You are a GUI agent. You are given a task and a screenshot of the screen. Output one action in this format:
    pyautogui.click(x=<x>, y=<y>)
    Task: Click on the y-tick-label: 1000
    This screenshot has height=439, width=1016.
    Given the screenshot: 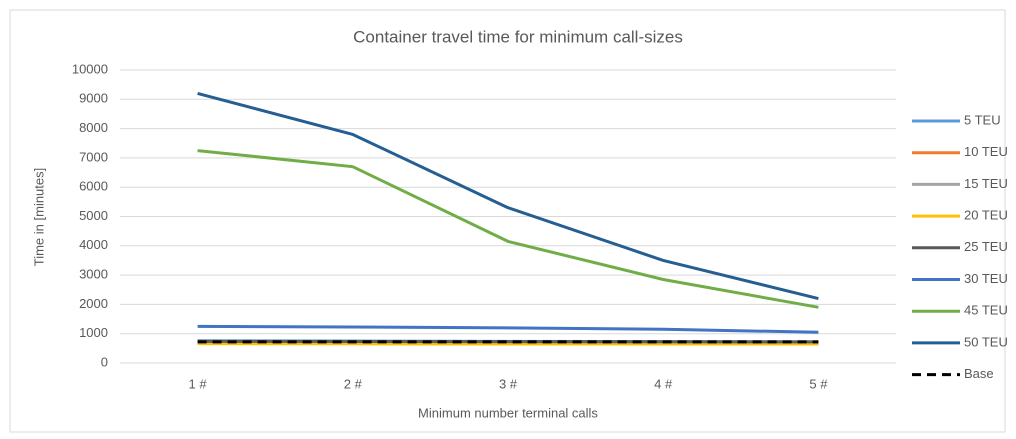 What is the action you would take?
    pyautogui.click(x=93, y=332)
    